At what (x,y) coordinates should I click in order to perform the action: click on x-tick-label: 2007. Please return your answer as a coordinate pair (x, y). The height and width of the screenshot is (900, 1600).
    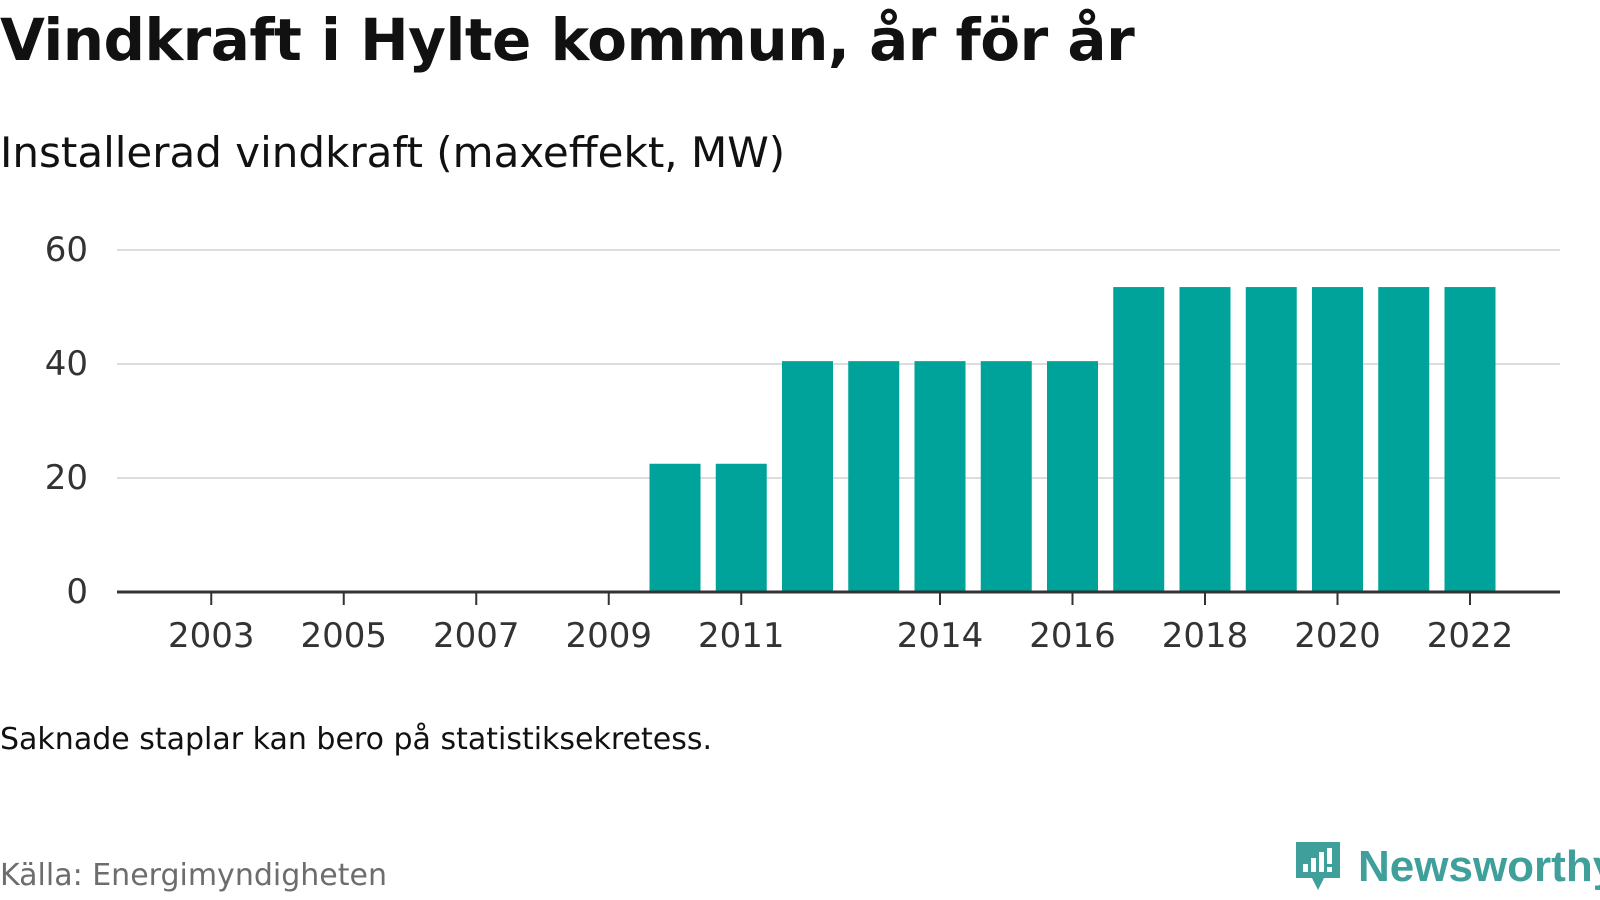
    Looking at the image, I should click on (476, 636).